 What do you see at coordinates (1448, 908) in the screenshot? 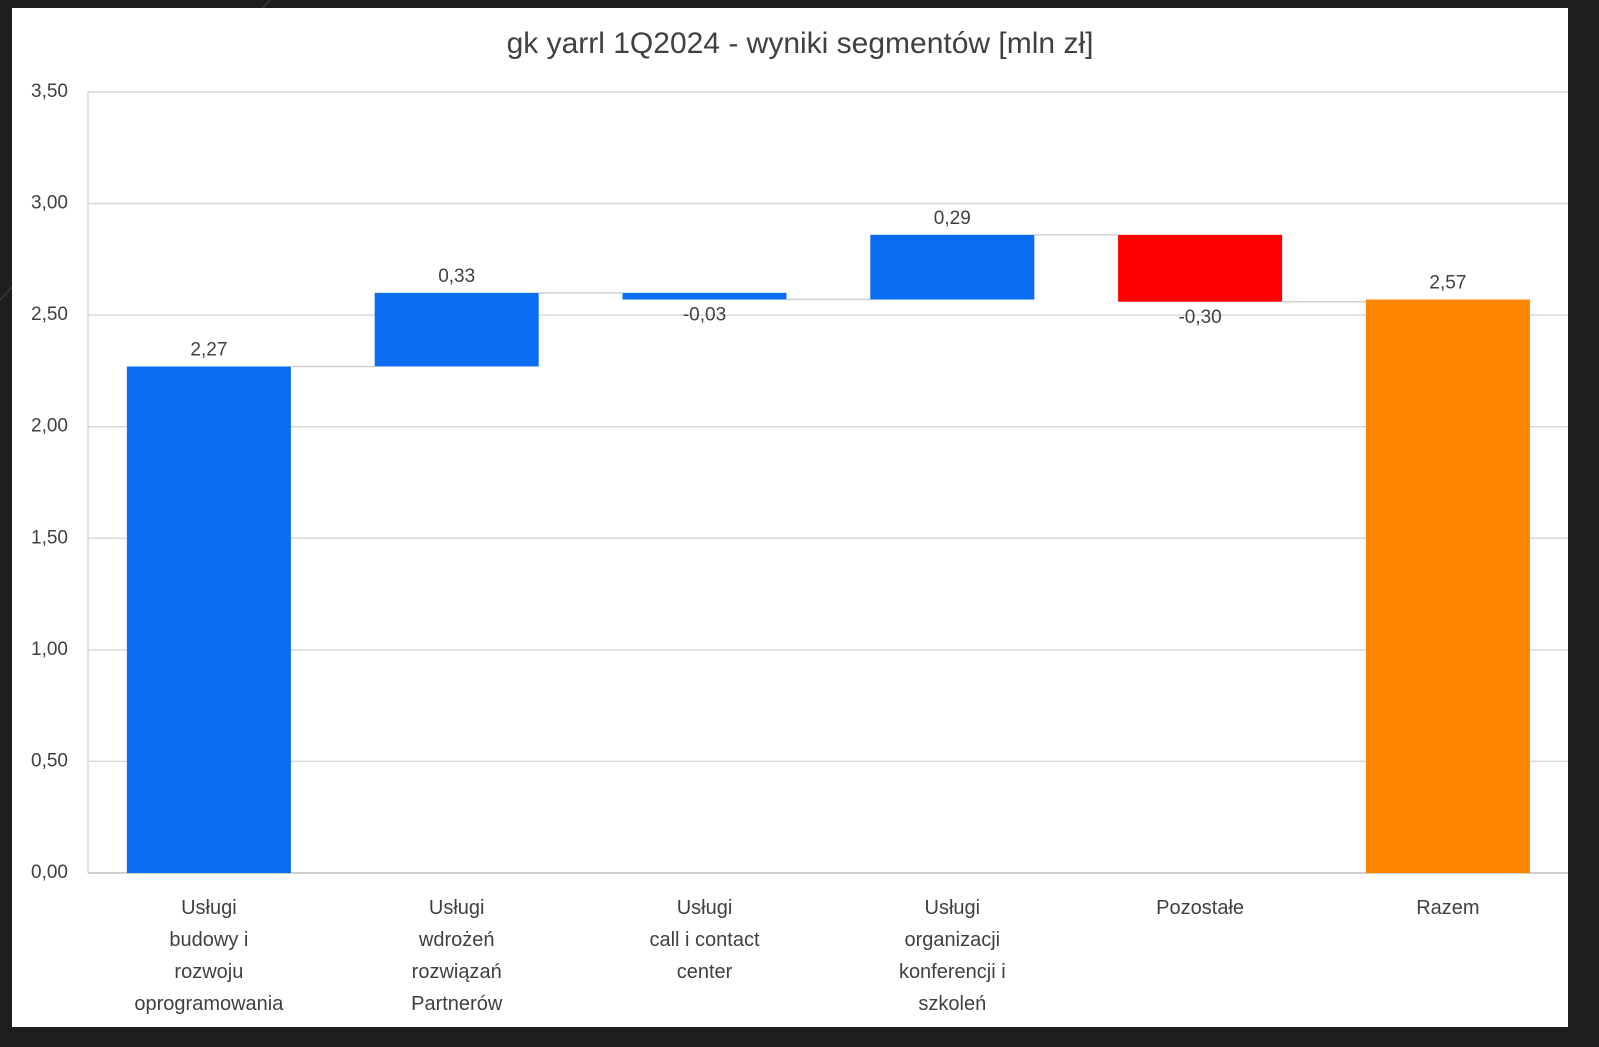
I see `x-tick-label: Razem` at bounding box center [1448, 908].